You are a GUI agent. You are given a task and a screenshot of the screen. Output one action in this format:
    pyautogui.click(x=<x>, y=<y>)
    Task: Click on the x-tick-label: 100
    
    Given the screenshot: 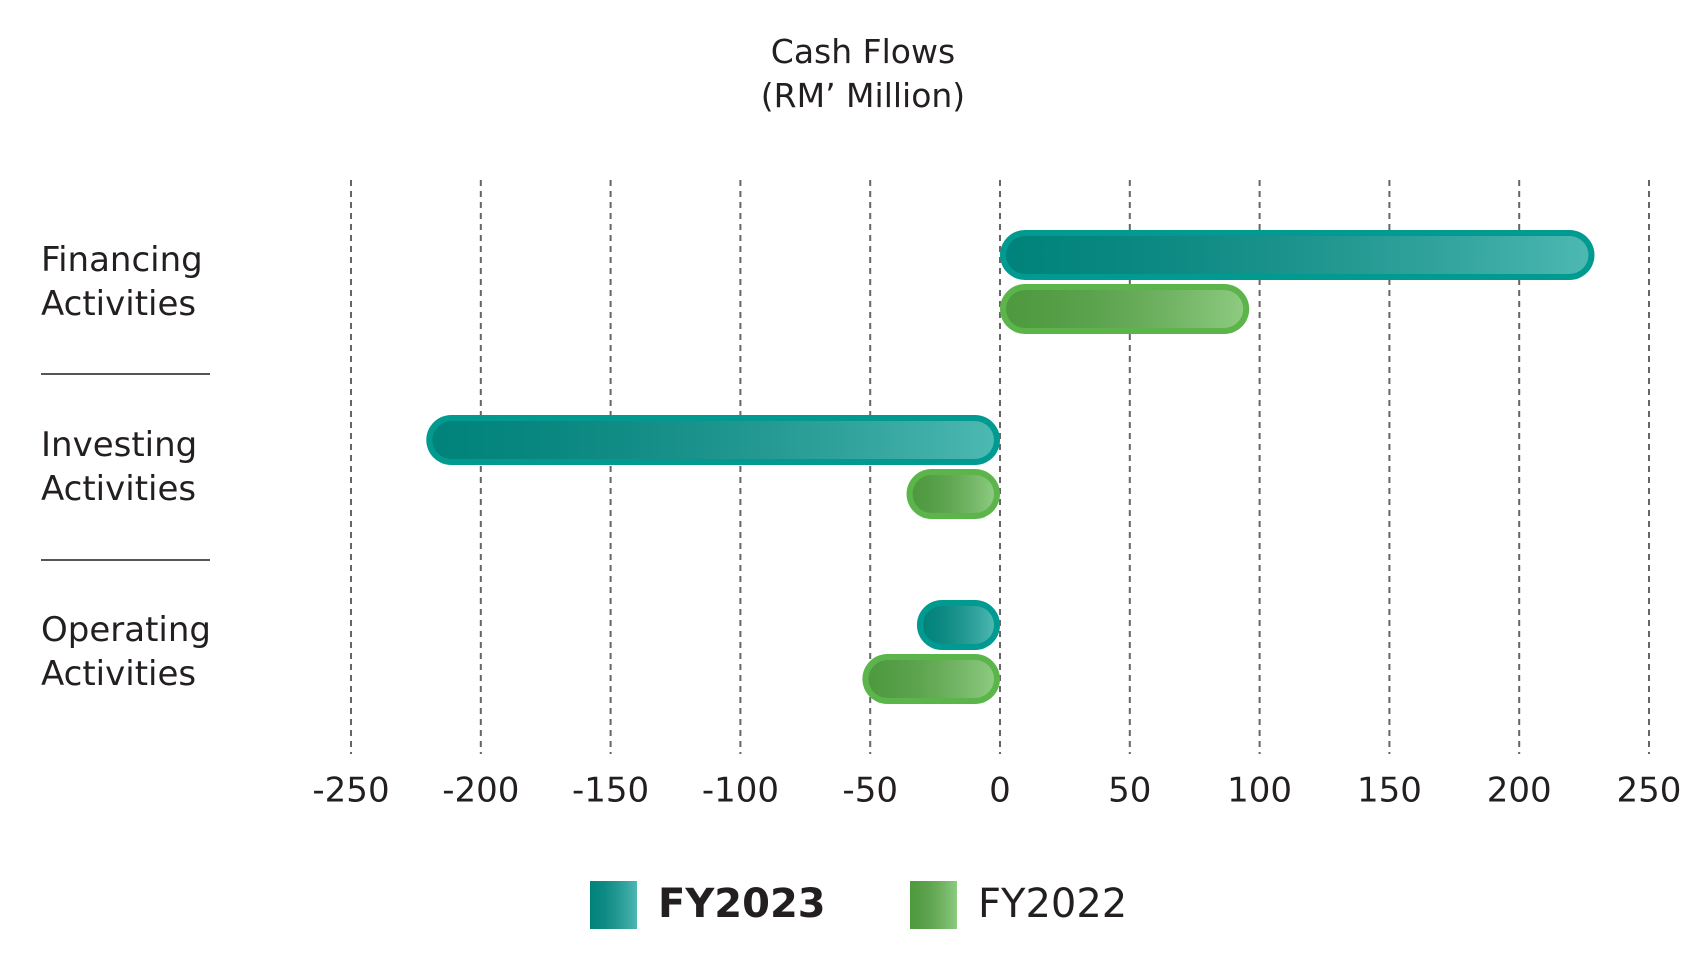 What is the action you would take?
    pyautogui.click(x=1259, y=791)
    